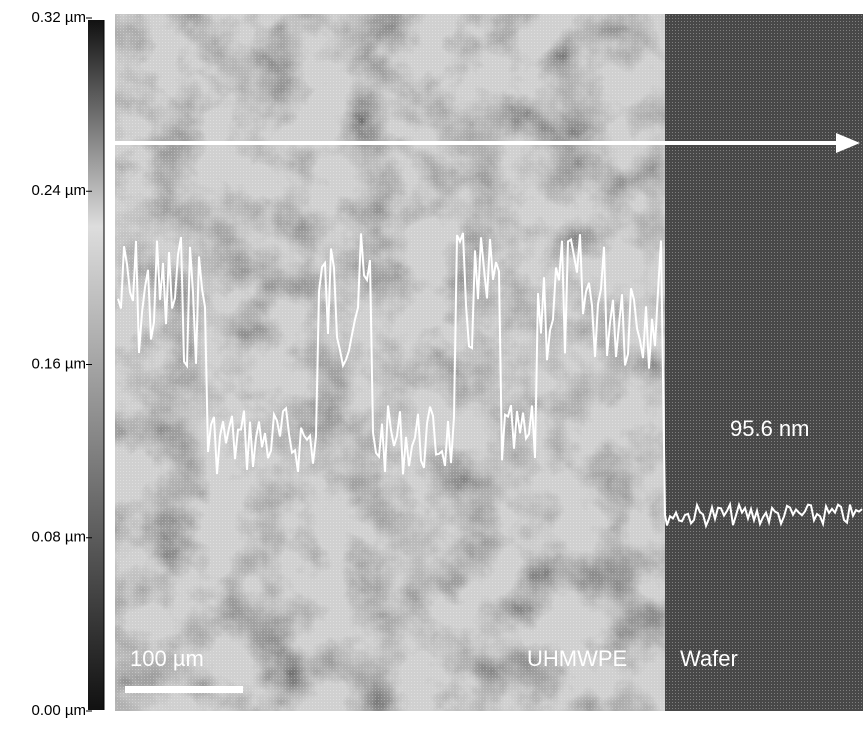 The width and height of the screenshot is (863, 729). Describe the element at coordinates (577, 658) in the screenshot. I see `material-label: UHMWPE` at that location.